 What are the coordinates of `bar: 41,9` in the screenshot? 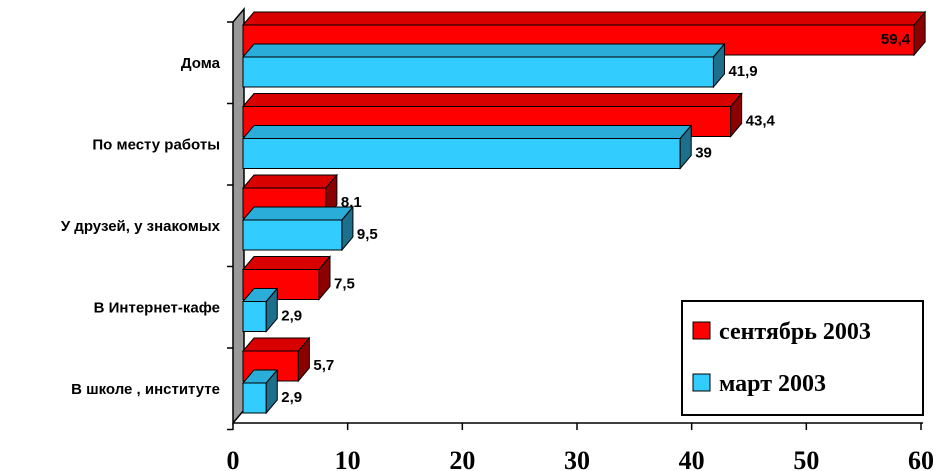 It's located at (499, 65).